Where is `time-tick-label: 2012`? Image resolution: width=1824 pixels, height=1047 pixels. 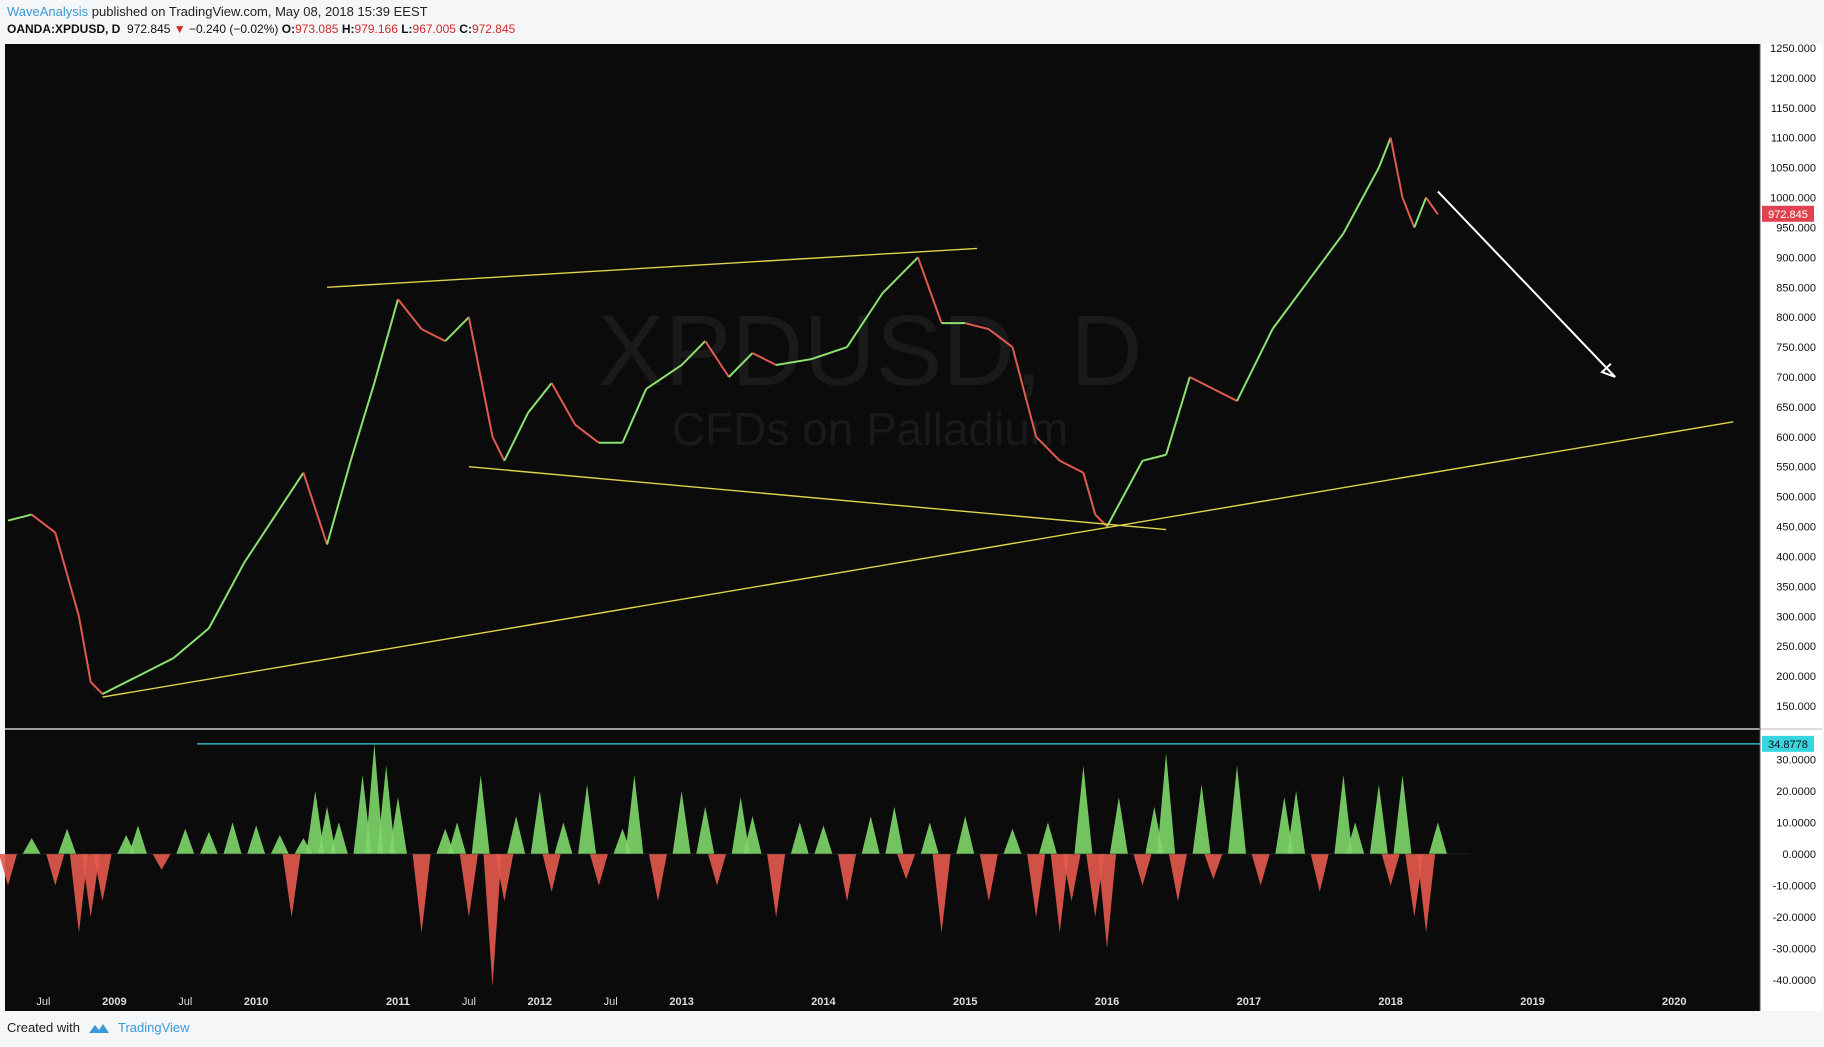
time-tick-label: 2012 is located at coordinates (540, 1002).